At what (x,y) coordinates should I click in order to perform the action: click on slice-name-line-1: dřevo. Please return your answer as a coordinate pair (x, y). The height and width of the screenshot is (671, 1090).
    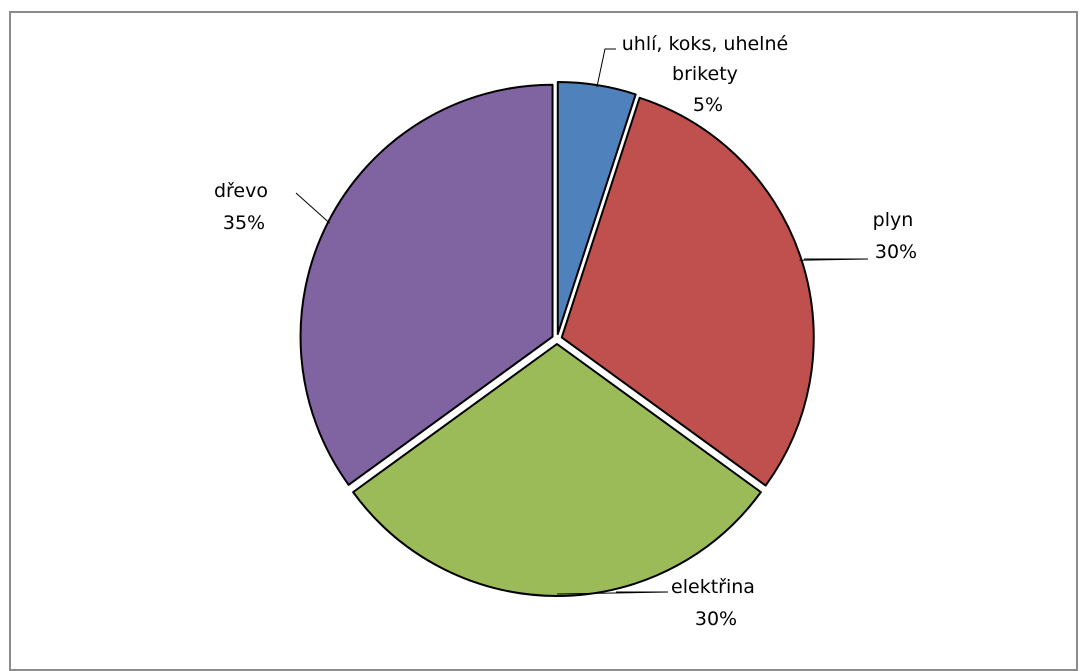
    Looking at the image, I should click on (241, 191).